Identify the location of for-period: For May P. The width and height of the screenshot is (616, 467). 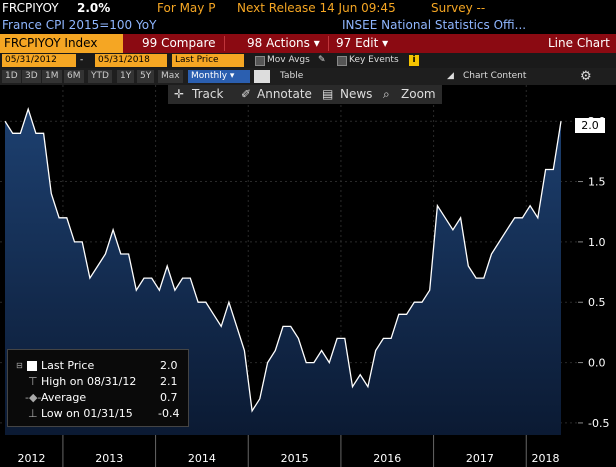
(186, 8).